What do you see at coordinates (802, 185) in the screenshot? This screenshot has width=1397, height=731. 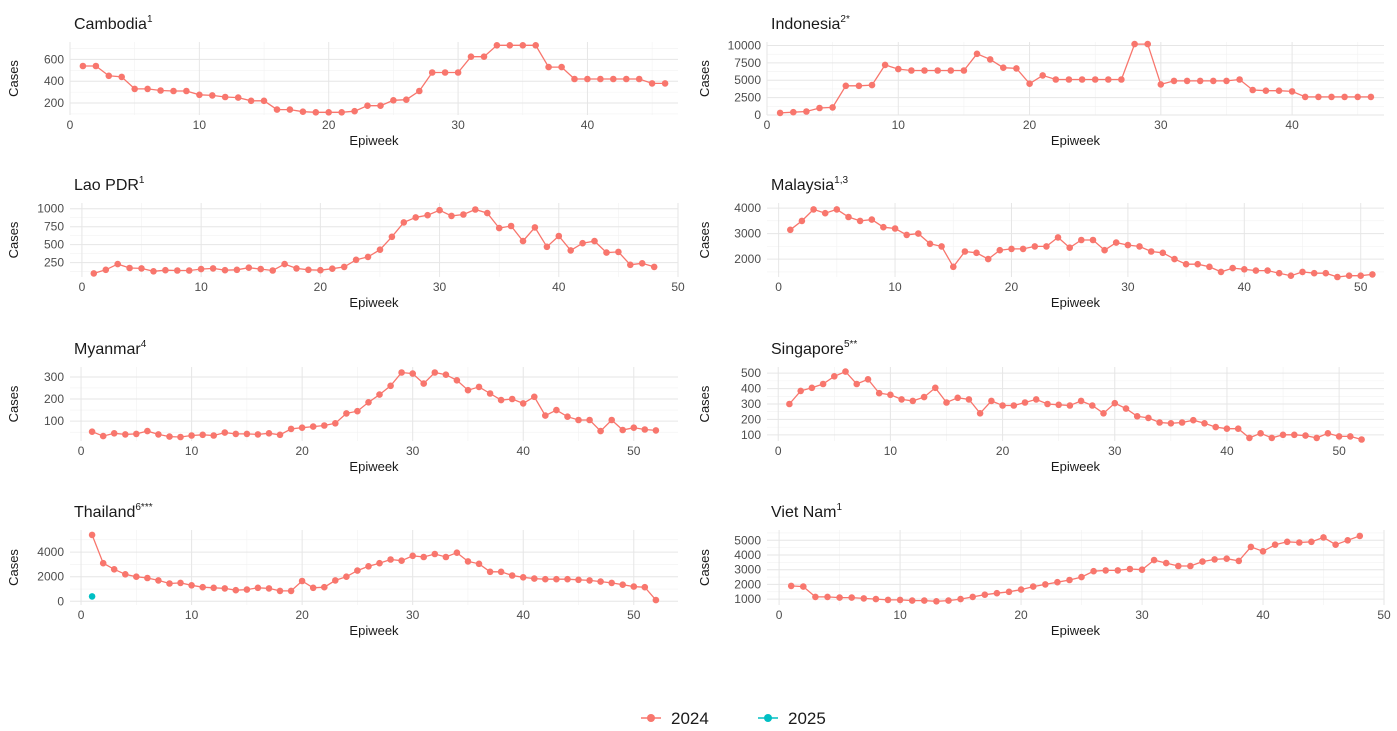 I see `panel-title-name: Malaysia` at bounding box center [802, 185].